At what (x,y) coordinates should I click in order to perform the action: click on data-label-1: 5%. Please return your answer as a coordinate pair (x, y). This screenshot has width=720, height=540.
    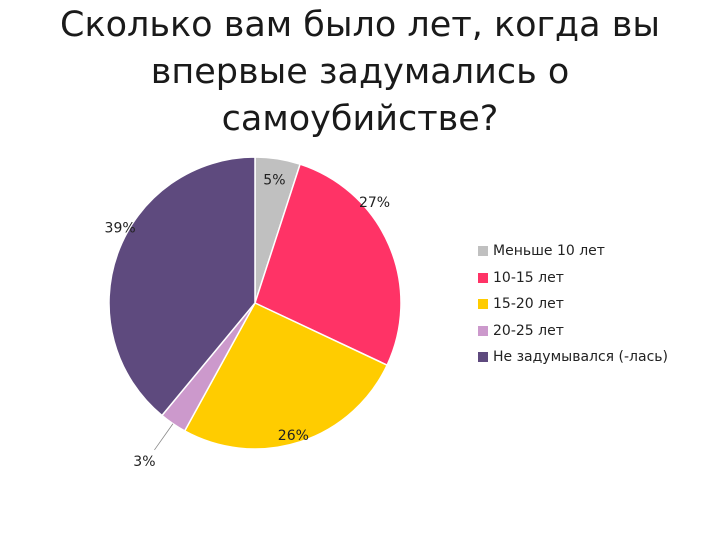
    Looking at the image, I should click on (274, 180).